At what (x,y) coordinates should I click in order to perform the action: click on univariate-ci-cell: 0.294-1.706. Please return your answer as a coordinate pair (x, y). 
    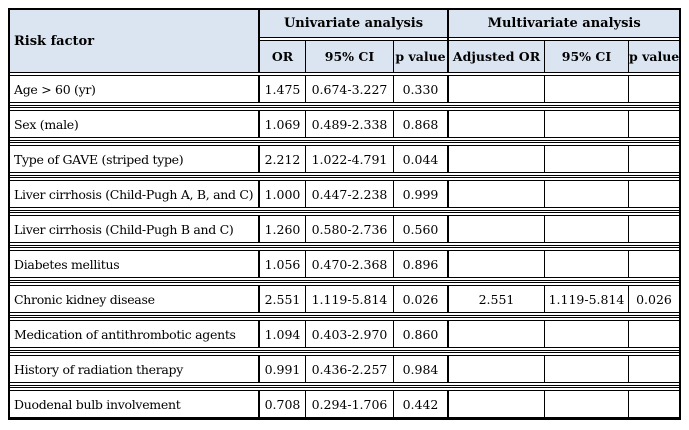
    Looking at the image, I should click on (350, 404).